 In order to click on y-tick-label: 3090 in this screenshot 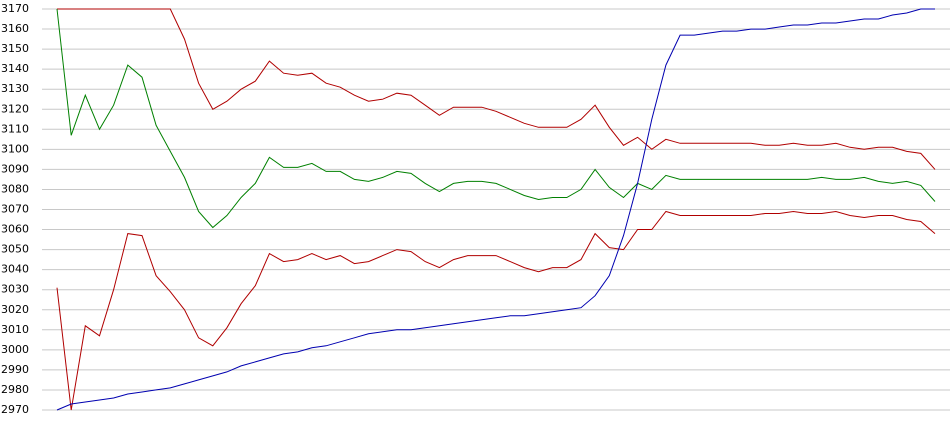, I will do `click(15, 168)`.